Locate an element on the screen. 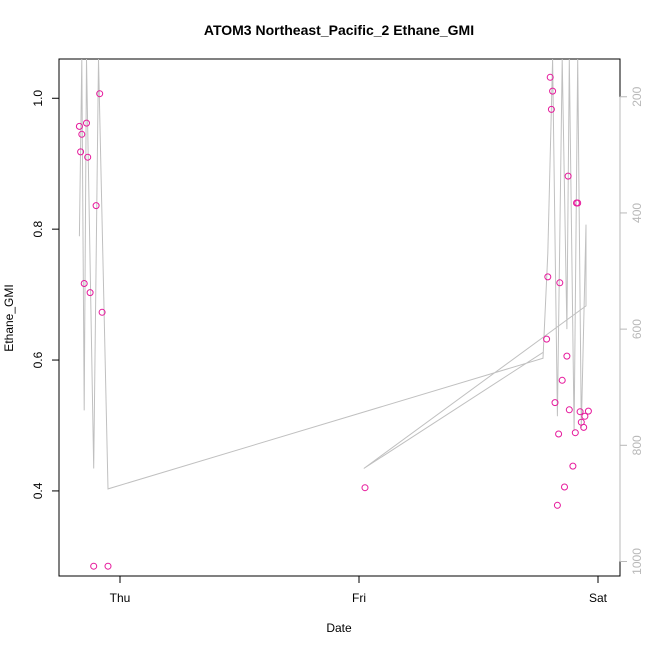  x-axis-label: Date is located at coordinates (339, 628).